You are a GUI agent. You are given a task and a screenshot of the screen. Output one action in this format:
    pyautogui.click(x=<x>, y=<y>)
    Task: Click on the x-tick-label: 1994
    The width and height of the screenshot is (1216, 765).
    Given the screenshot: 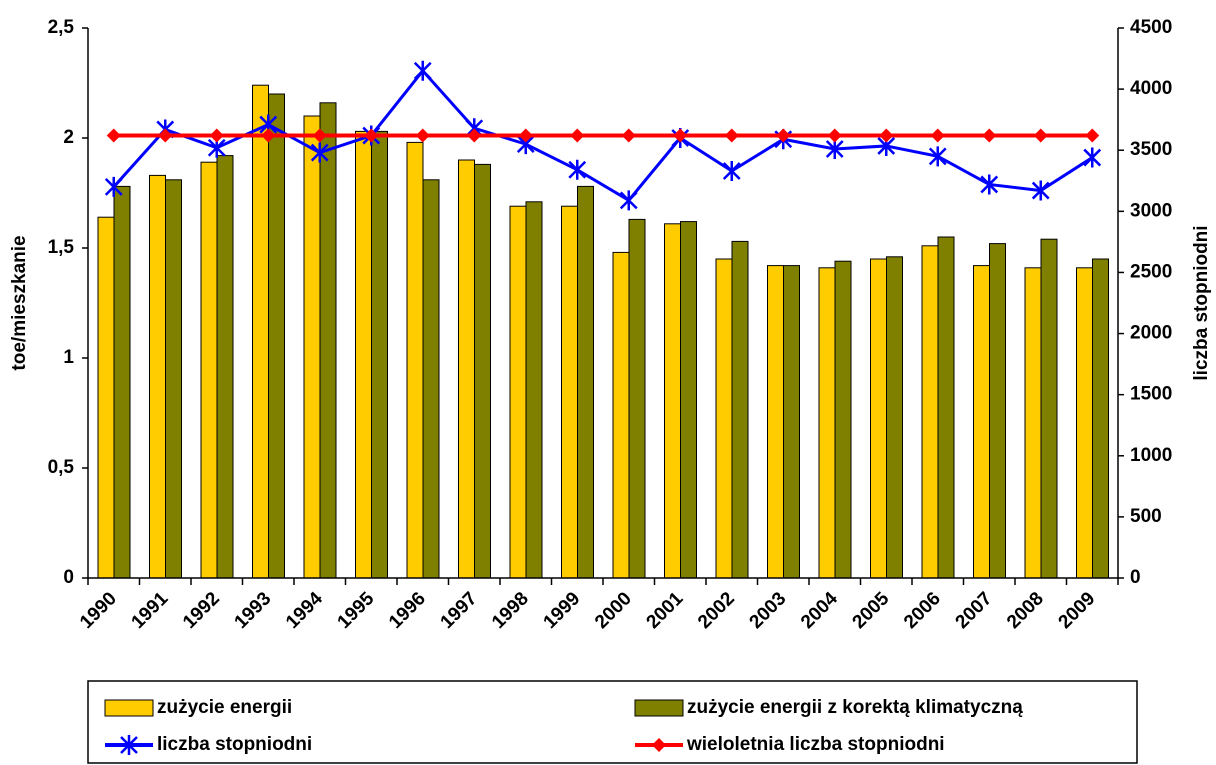 What is the action you would take?
    pyautogui.click(x=304, y=610)
    